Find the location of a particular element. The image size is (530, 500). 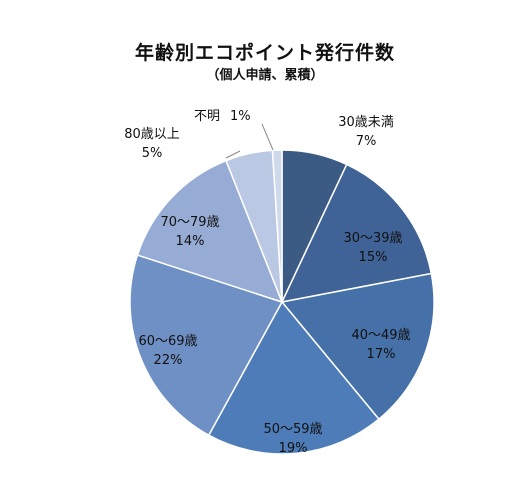

slice-value-label: 14% is located at coordinates (190, 241).